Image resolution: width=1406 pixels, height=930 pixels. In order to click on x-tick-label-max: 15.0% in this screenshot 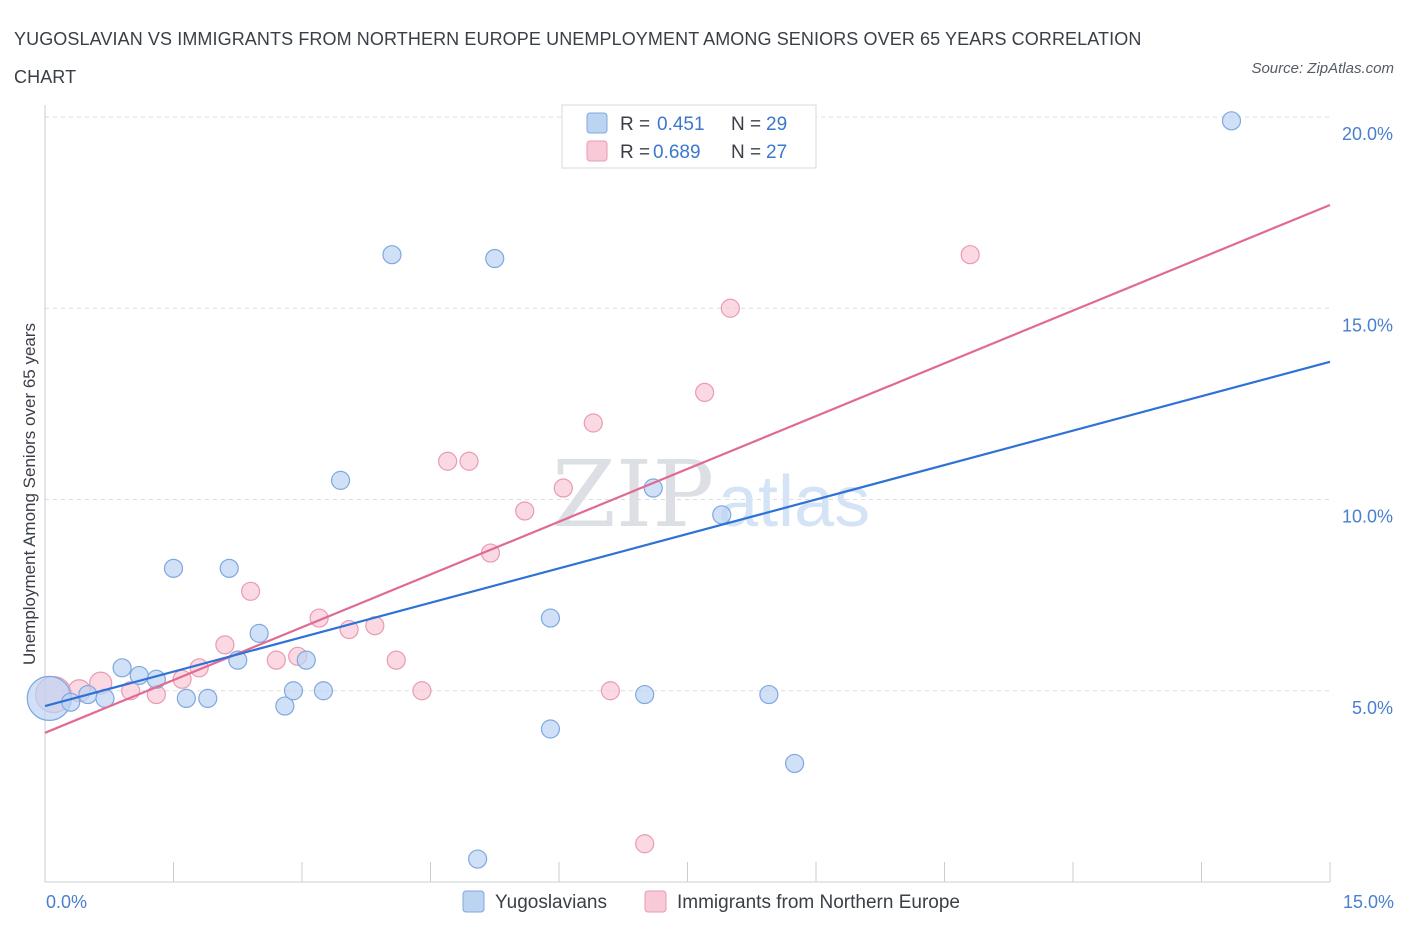, I will do `click(1368, 902)`.